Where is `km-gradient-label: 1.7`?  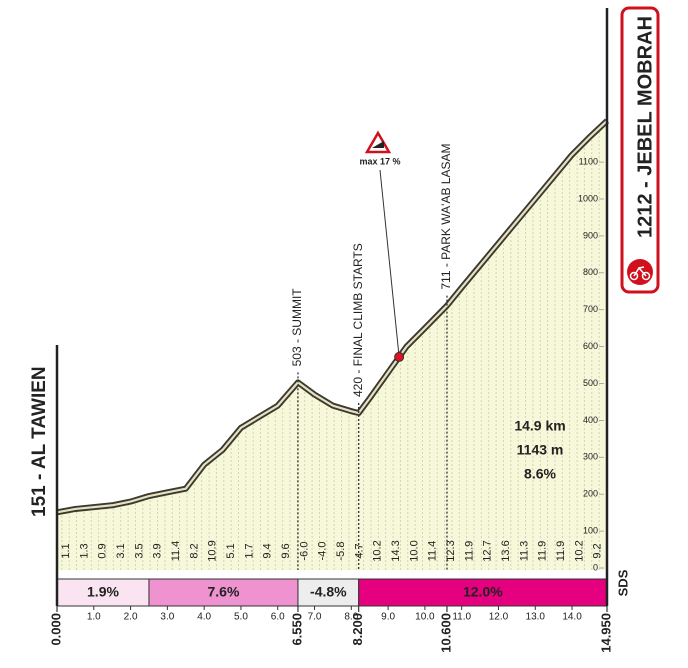 km-gradient-label: 1.7 is located at coordinates (249, 550).